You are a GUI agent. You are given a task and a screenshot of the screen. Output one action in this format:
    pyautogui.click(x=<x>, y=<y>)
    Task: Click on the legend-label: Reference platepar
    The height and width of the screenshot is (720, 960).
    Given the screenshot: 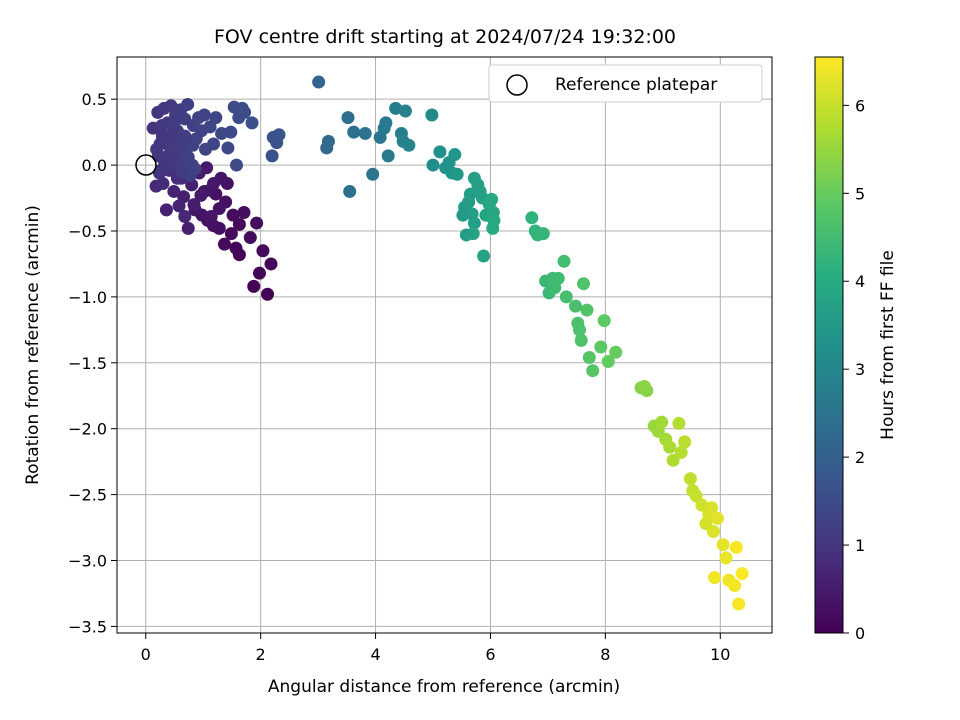 What is the action you would take?
    pyautogui.click(x=636, y=85)
    